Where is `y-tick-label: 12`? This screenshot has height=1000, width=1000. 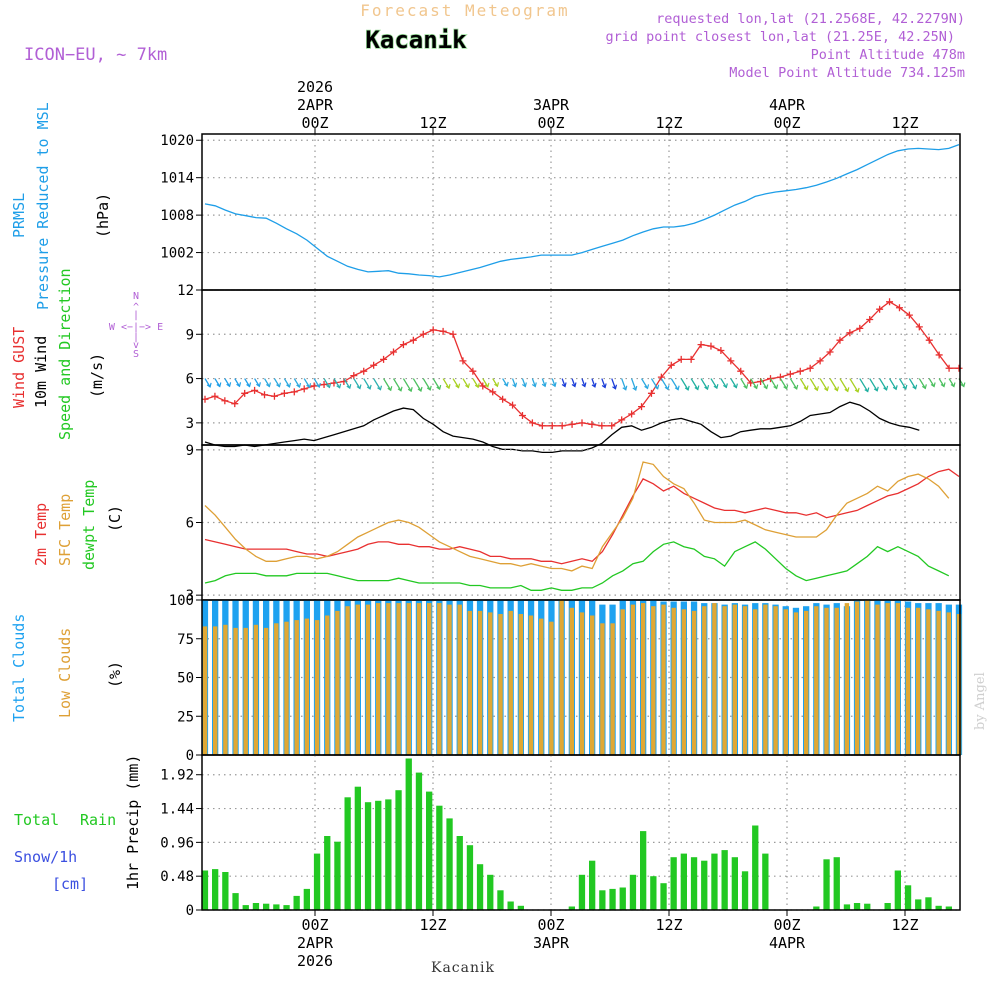 y-tick-label: 12 is located at coordinates (185, 291).